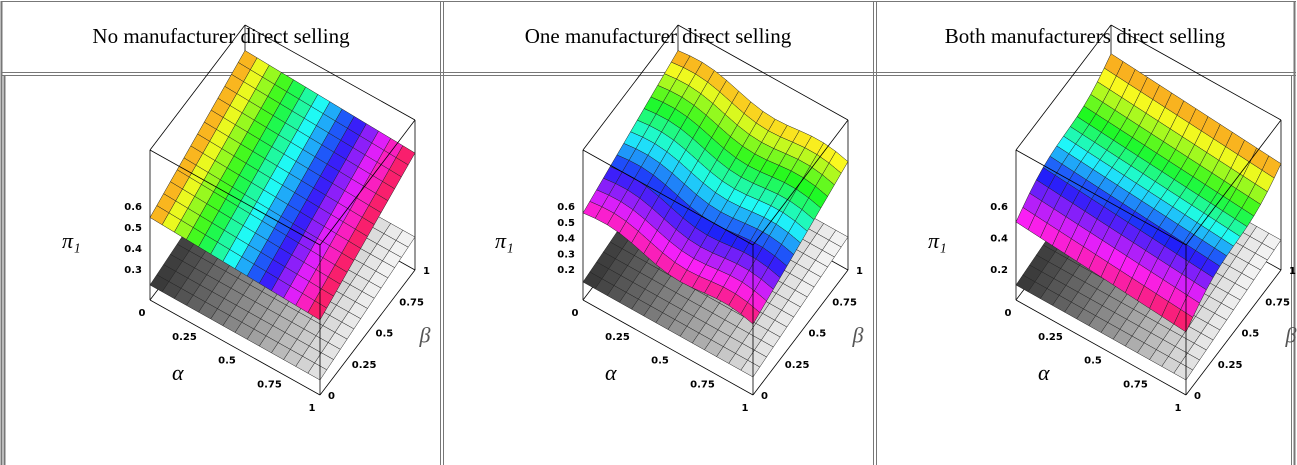 The image size is (1297, 465). What do you see at coordinates (658, 36) in the screenshot?
I see `column-header: One manufacturer direct selling` at bounding box center [658, 36].